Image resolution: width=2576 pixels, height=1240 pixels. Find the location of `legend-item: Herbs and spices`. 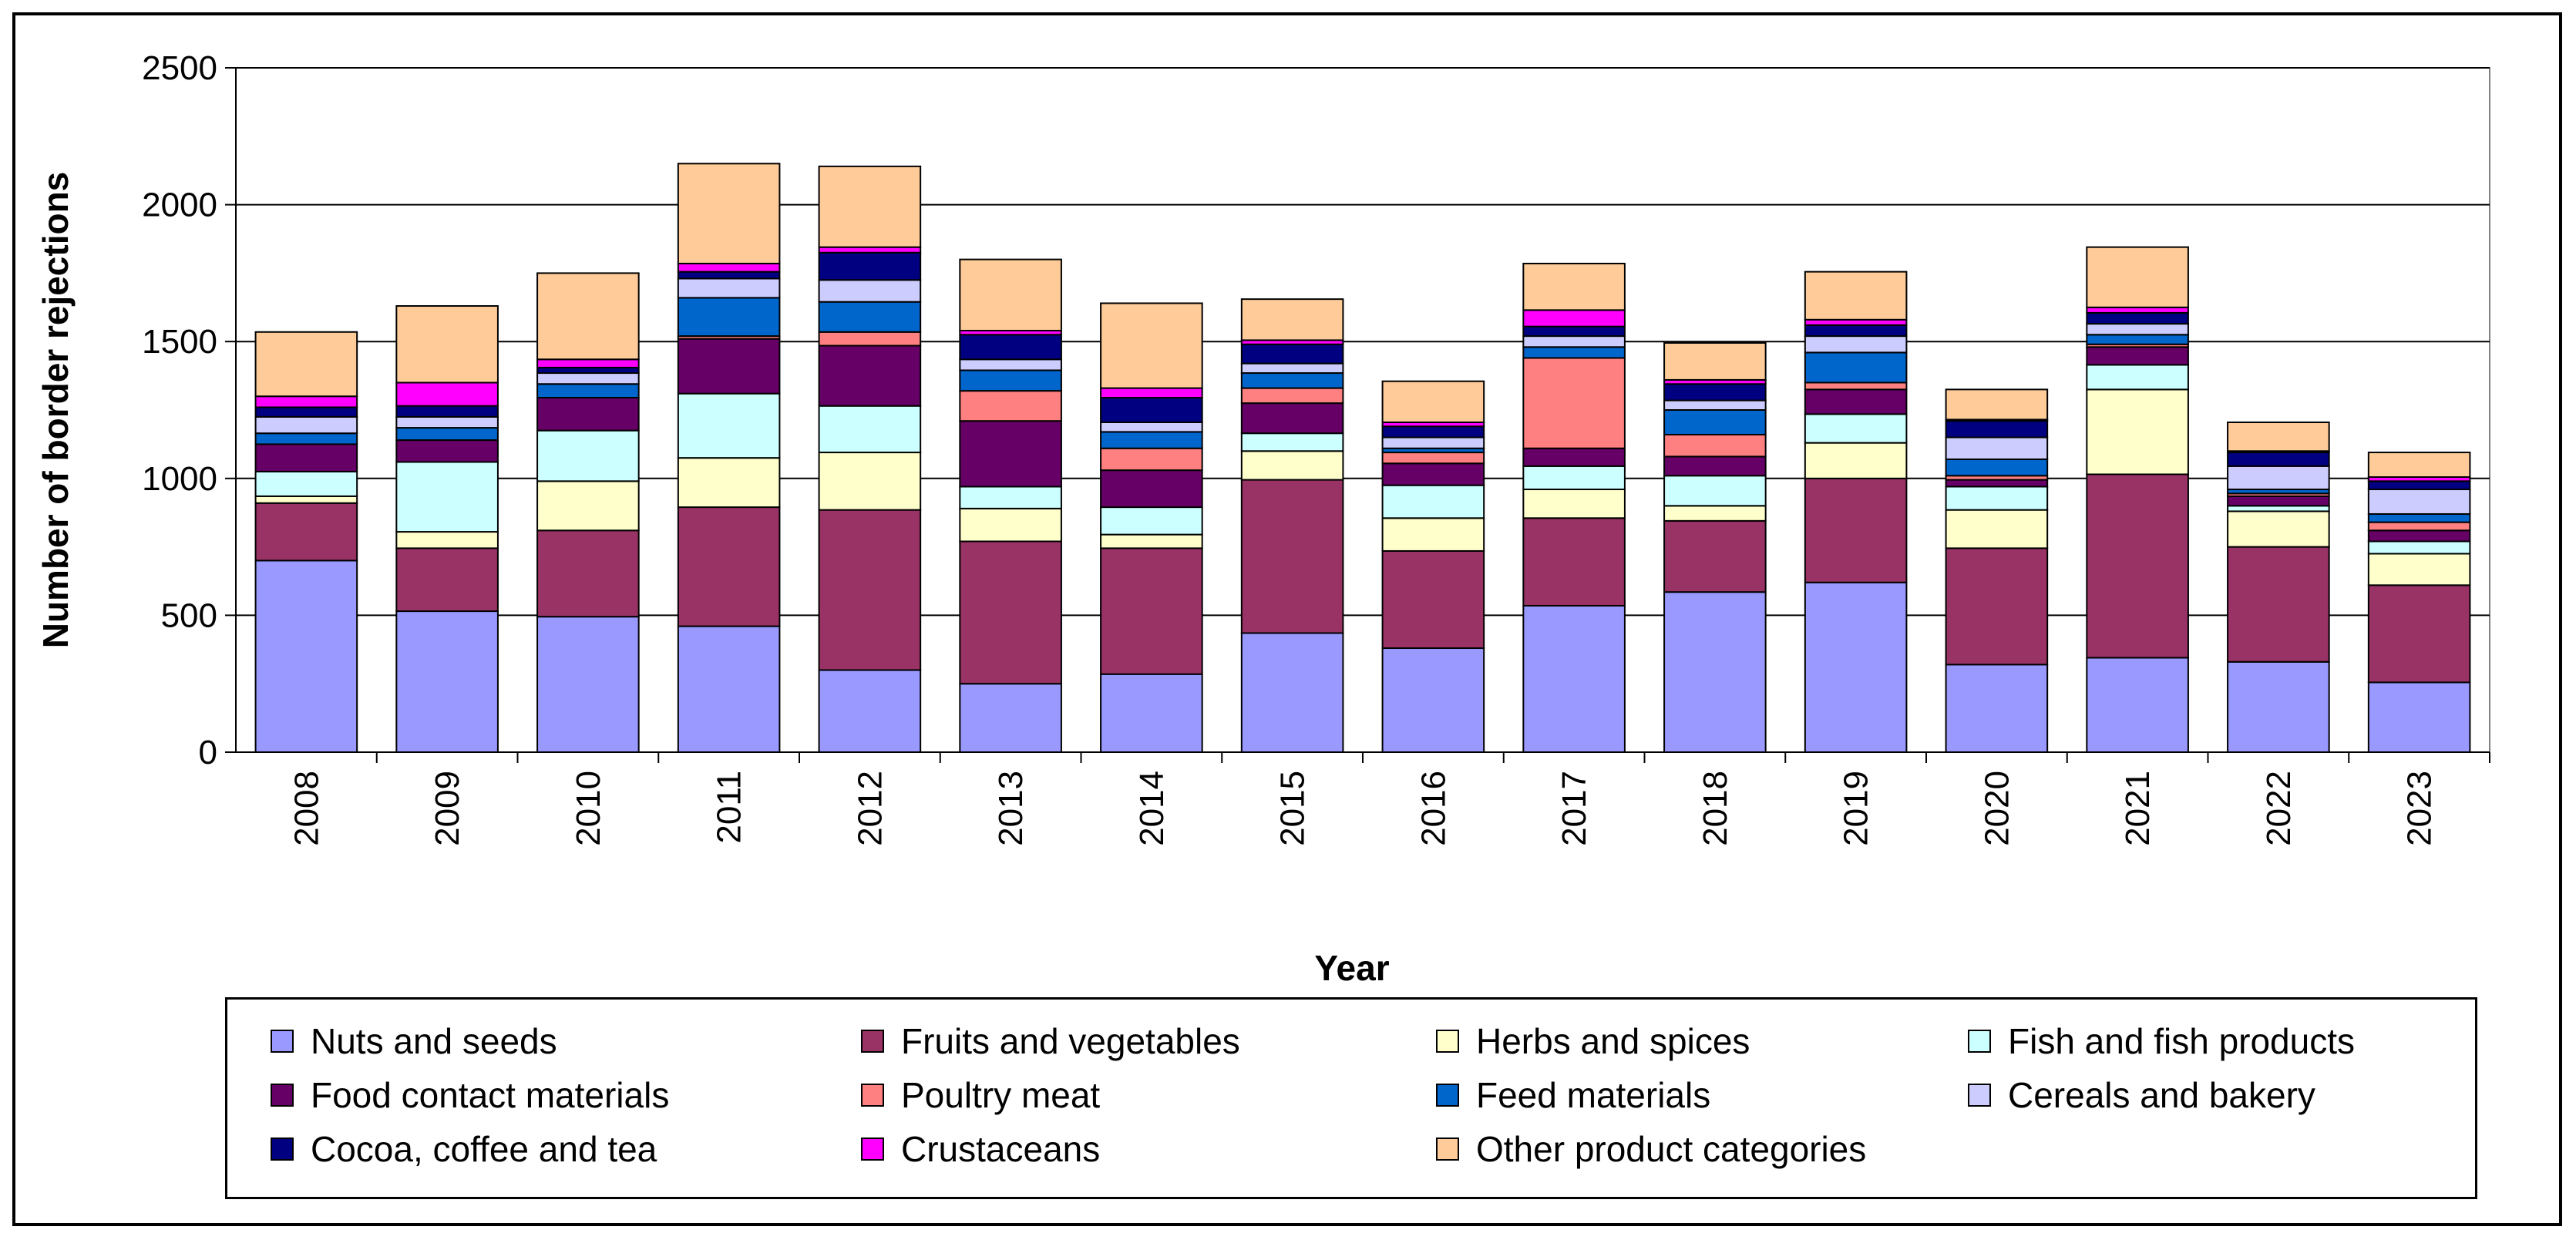

legend-item: Herbs and spices is located at coordinates (1593, 1041).